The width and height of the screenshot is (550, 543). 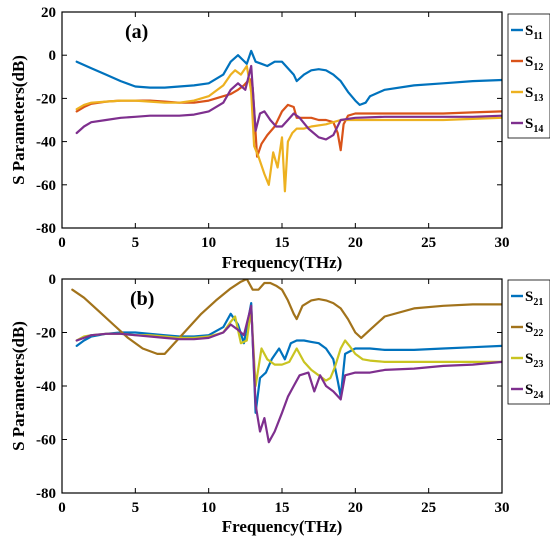 What do you see at coordinates (136, 32) in the screenshot?
I see `chart-a-panel-label: (a)` at bounding box center [136, 32].